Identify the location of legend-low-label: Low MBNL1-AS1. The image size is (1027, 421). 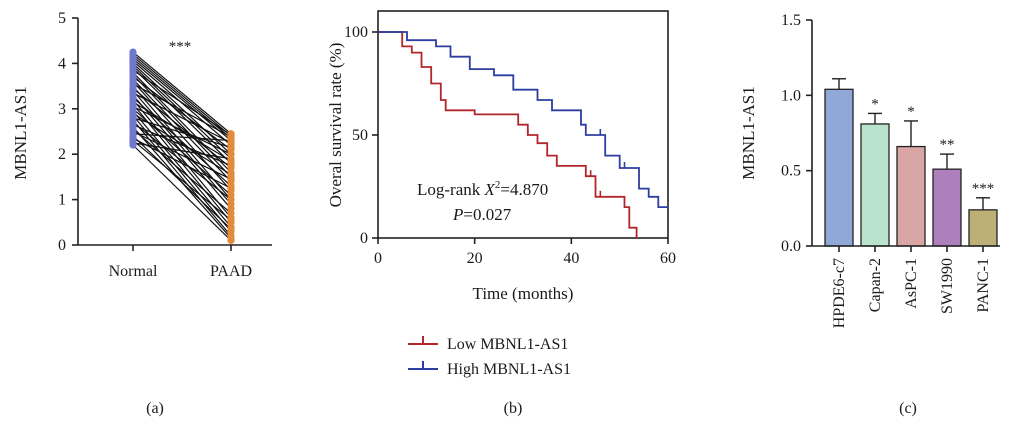
(507, 344).